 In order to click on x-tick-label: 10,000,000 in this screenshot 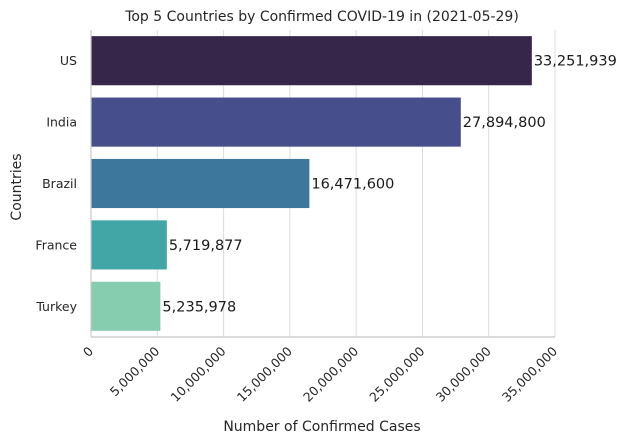, I will do `click(197, 373)`.